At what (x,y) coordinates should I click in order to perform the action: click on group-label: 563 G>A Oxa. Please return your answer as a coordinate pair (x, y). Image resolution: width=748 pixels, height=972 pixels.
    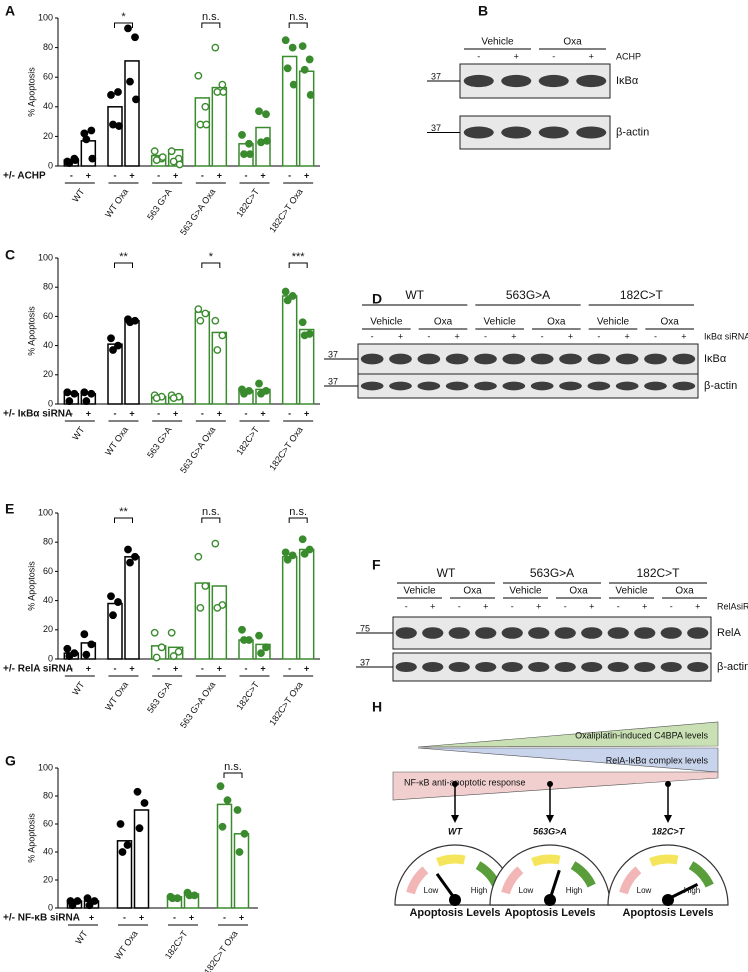
    Looking at the image, I should click on (197, 450).